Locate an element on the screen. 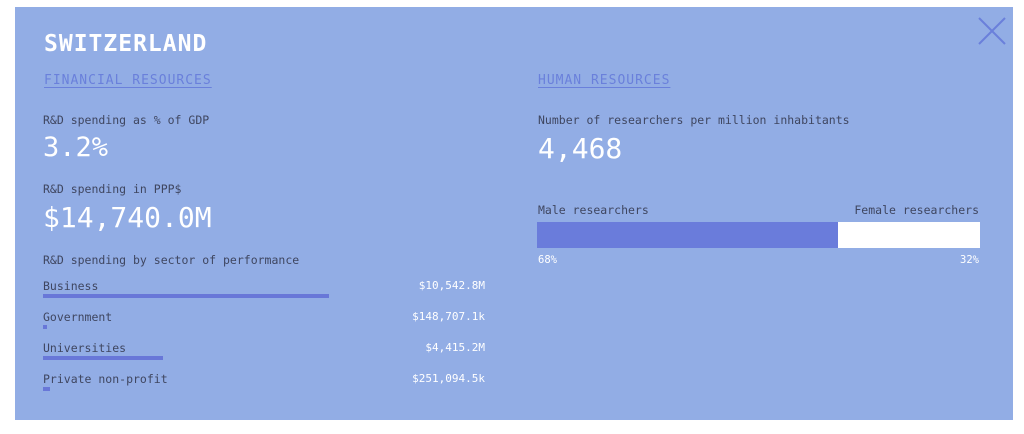  male-percent: 68% is located at coordinates (547, 260).